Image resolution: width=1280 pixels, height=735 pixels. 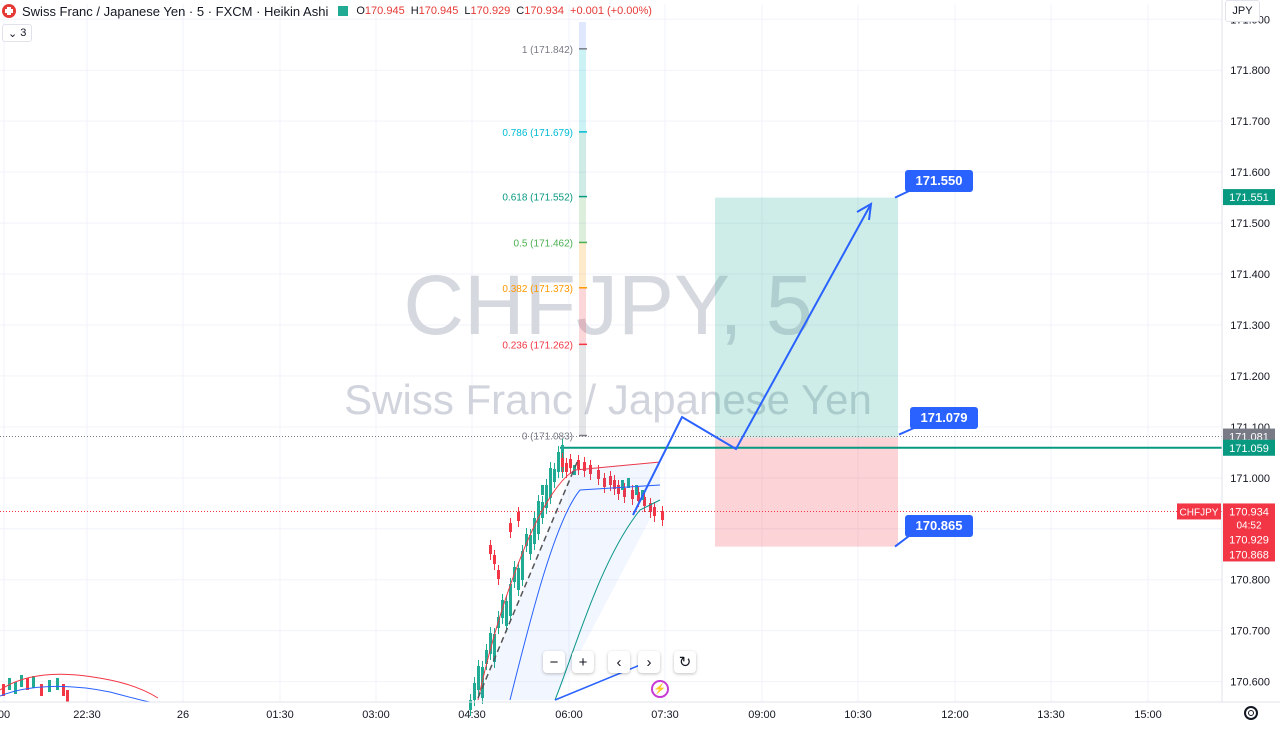 What do you see at coordinates (14, 33) in the screenshot?
I see `chevron-down-icon: ⌄` at bounding box center [14, 33].